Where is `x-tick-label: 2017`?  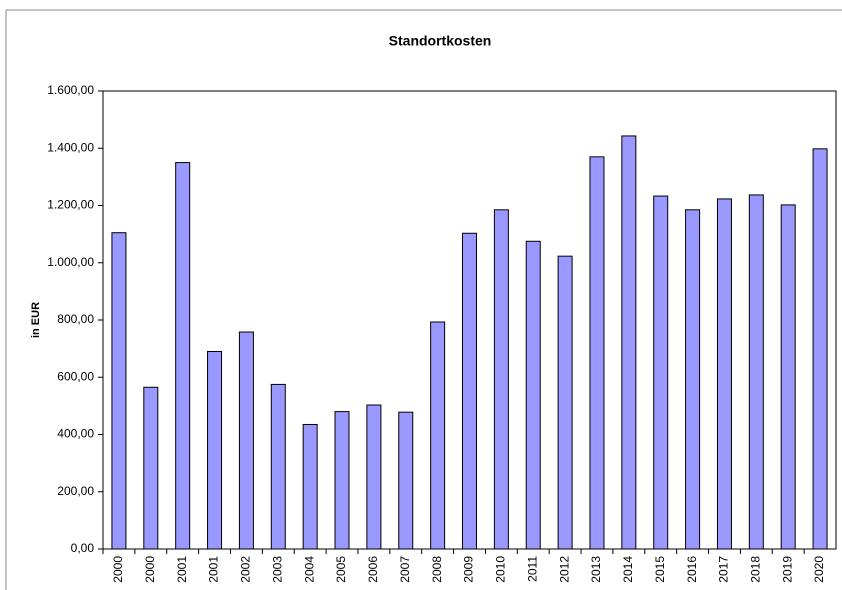
x-tick-label: 2017 is located at coordinates (724, 569).